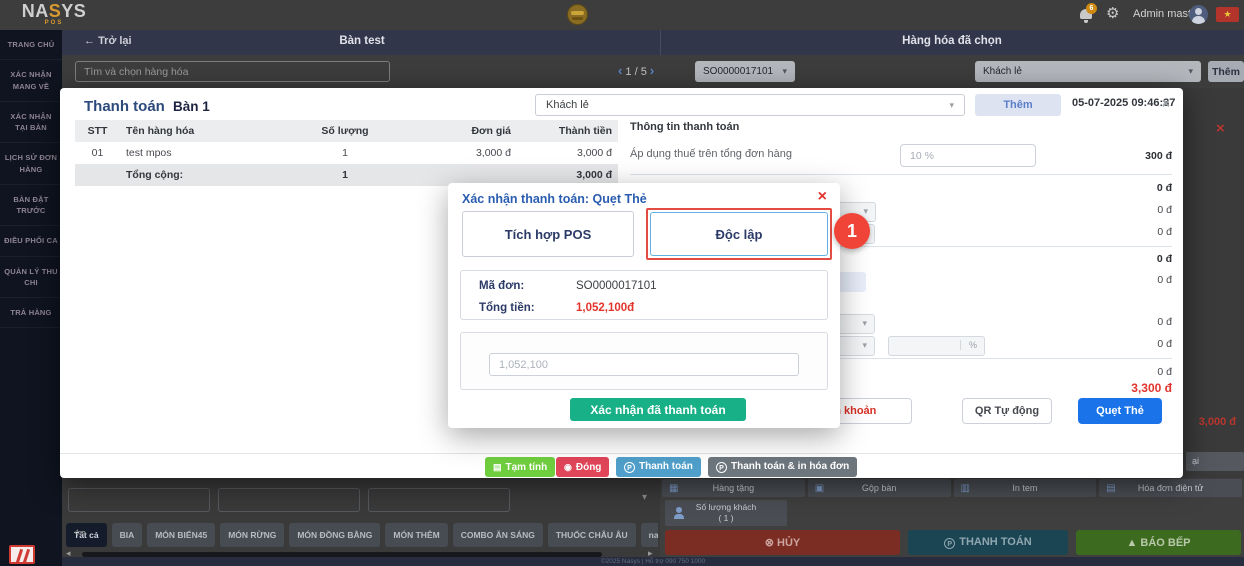 The image size is (1244, 566). I want to click on sidebar-item-xac-nhan-tai-ban: XÁC NHẬN TẠI BÀN, so click(31, 123).